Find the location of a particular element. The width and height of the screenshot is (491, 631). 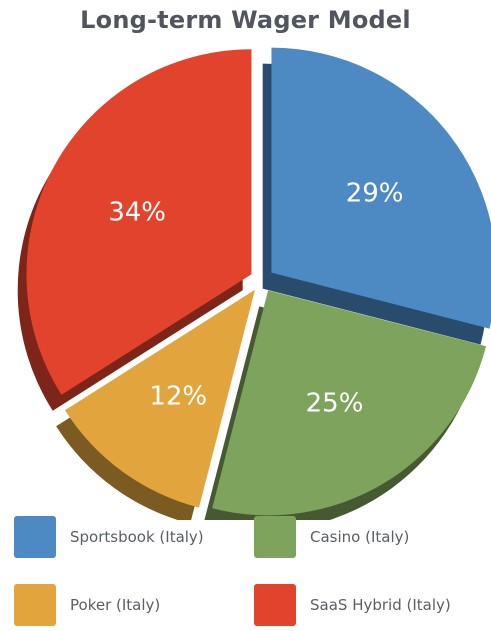

legend-label-sportsbook: Sportsbook (Italy) is located at coordinates (137, 537).